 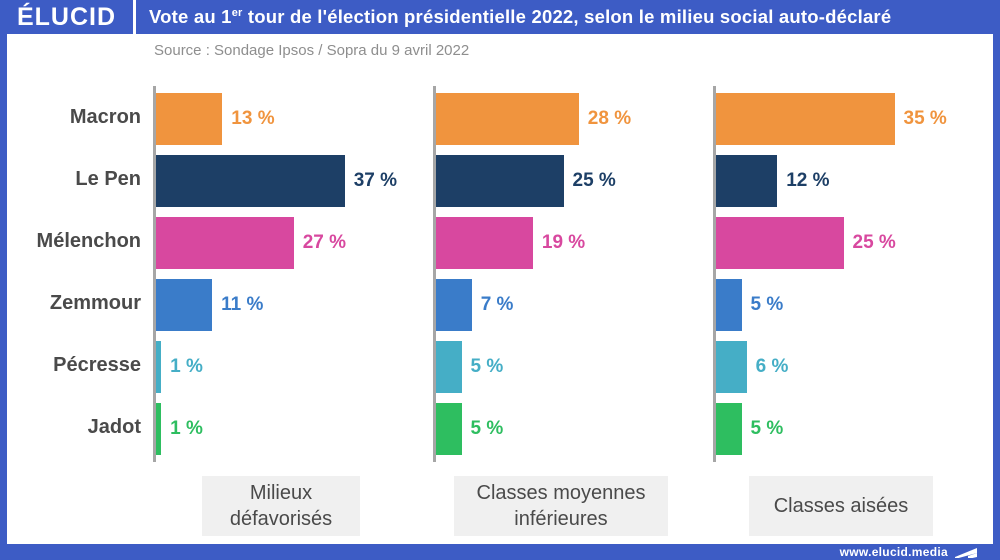 What do you see at coordinates (966, 552) in the screenshot?
I see `flag-icon` at bounding box center [966, 552].